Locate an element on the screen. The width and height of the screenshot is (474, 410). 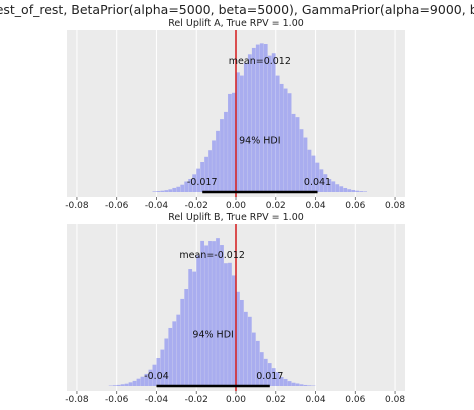
mean-label: mean=-0.012 is located at coordinates (212, 255).